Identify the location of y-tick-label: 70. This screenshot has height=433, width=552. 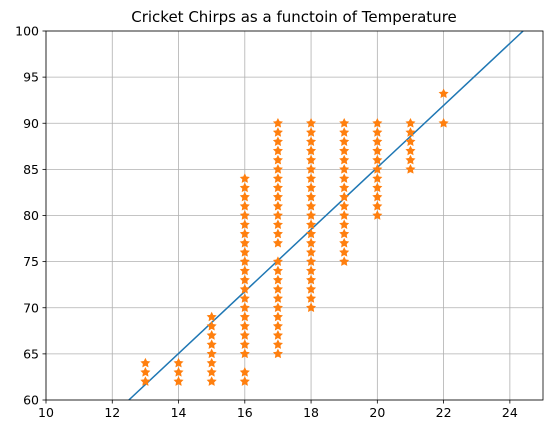
(31, 307).